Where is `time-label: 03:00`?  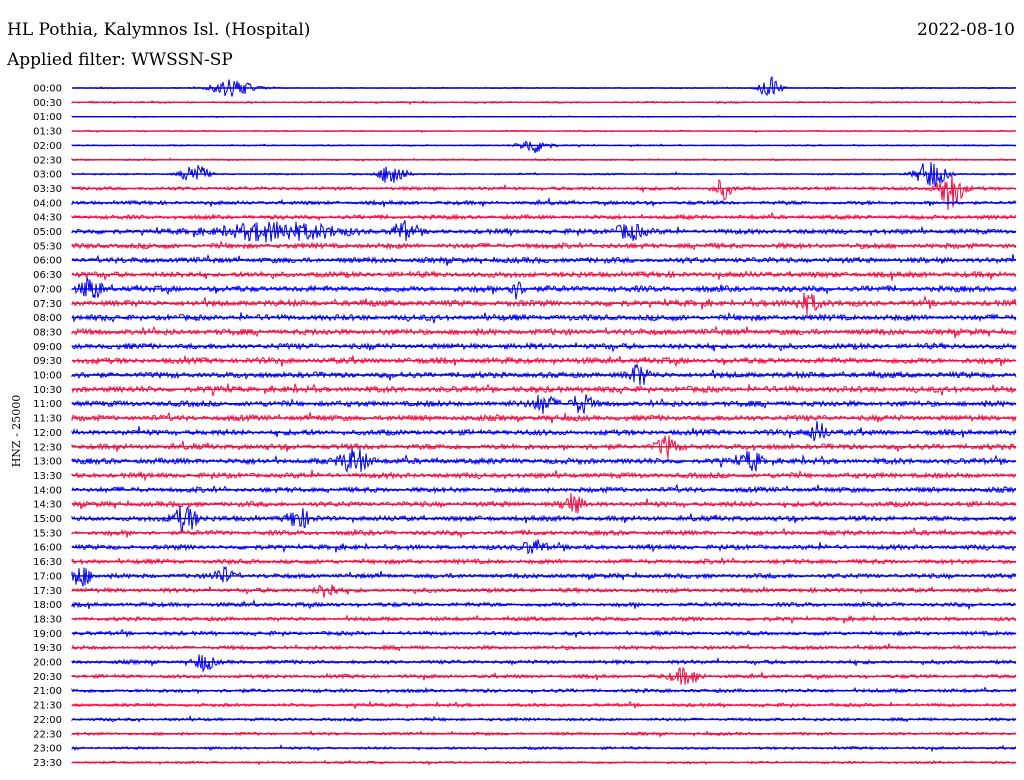 time-label: 03:00 is located at coordinates (47, 175).